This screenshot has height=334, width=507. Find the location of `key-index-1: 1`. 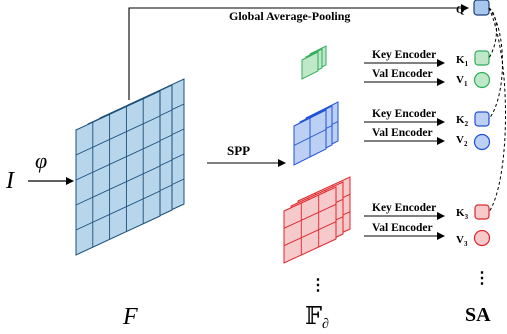

key-index-1: 1 is located at coordinates (467, 64).